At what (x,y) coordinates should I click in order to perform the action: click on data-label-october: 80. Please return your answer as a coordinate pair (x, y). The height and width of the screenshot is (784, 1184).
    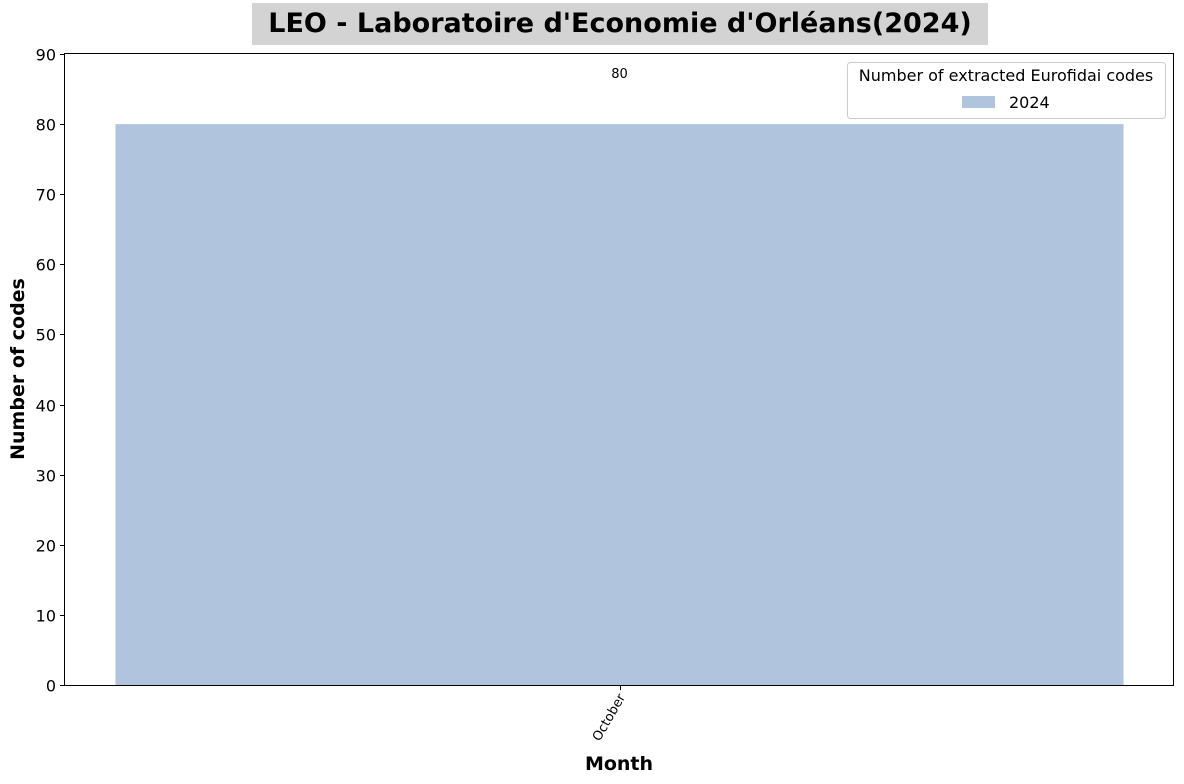
    Looking at the image, I should click on (619, 74).